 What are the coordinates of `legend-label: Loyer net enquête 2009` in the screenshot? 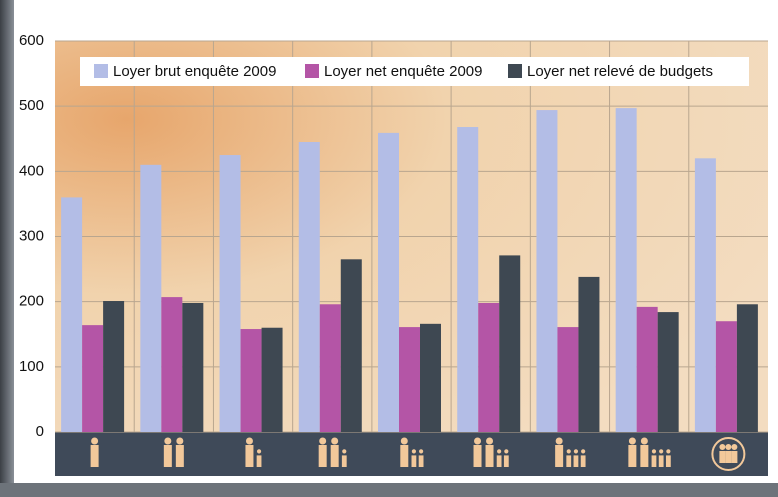 It's located at (403, 71).